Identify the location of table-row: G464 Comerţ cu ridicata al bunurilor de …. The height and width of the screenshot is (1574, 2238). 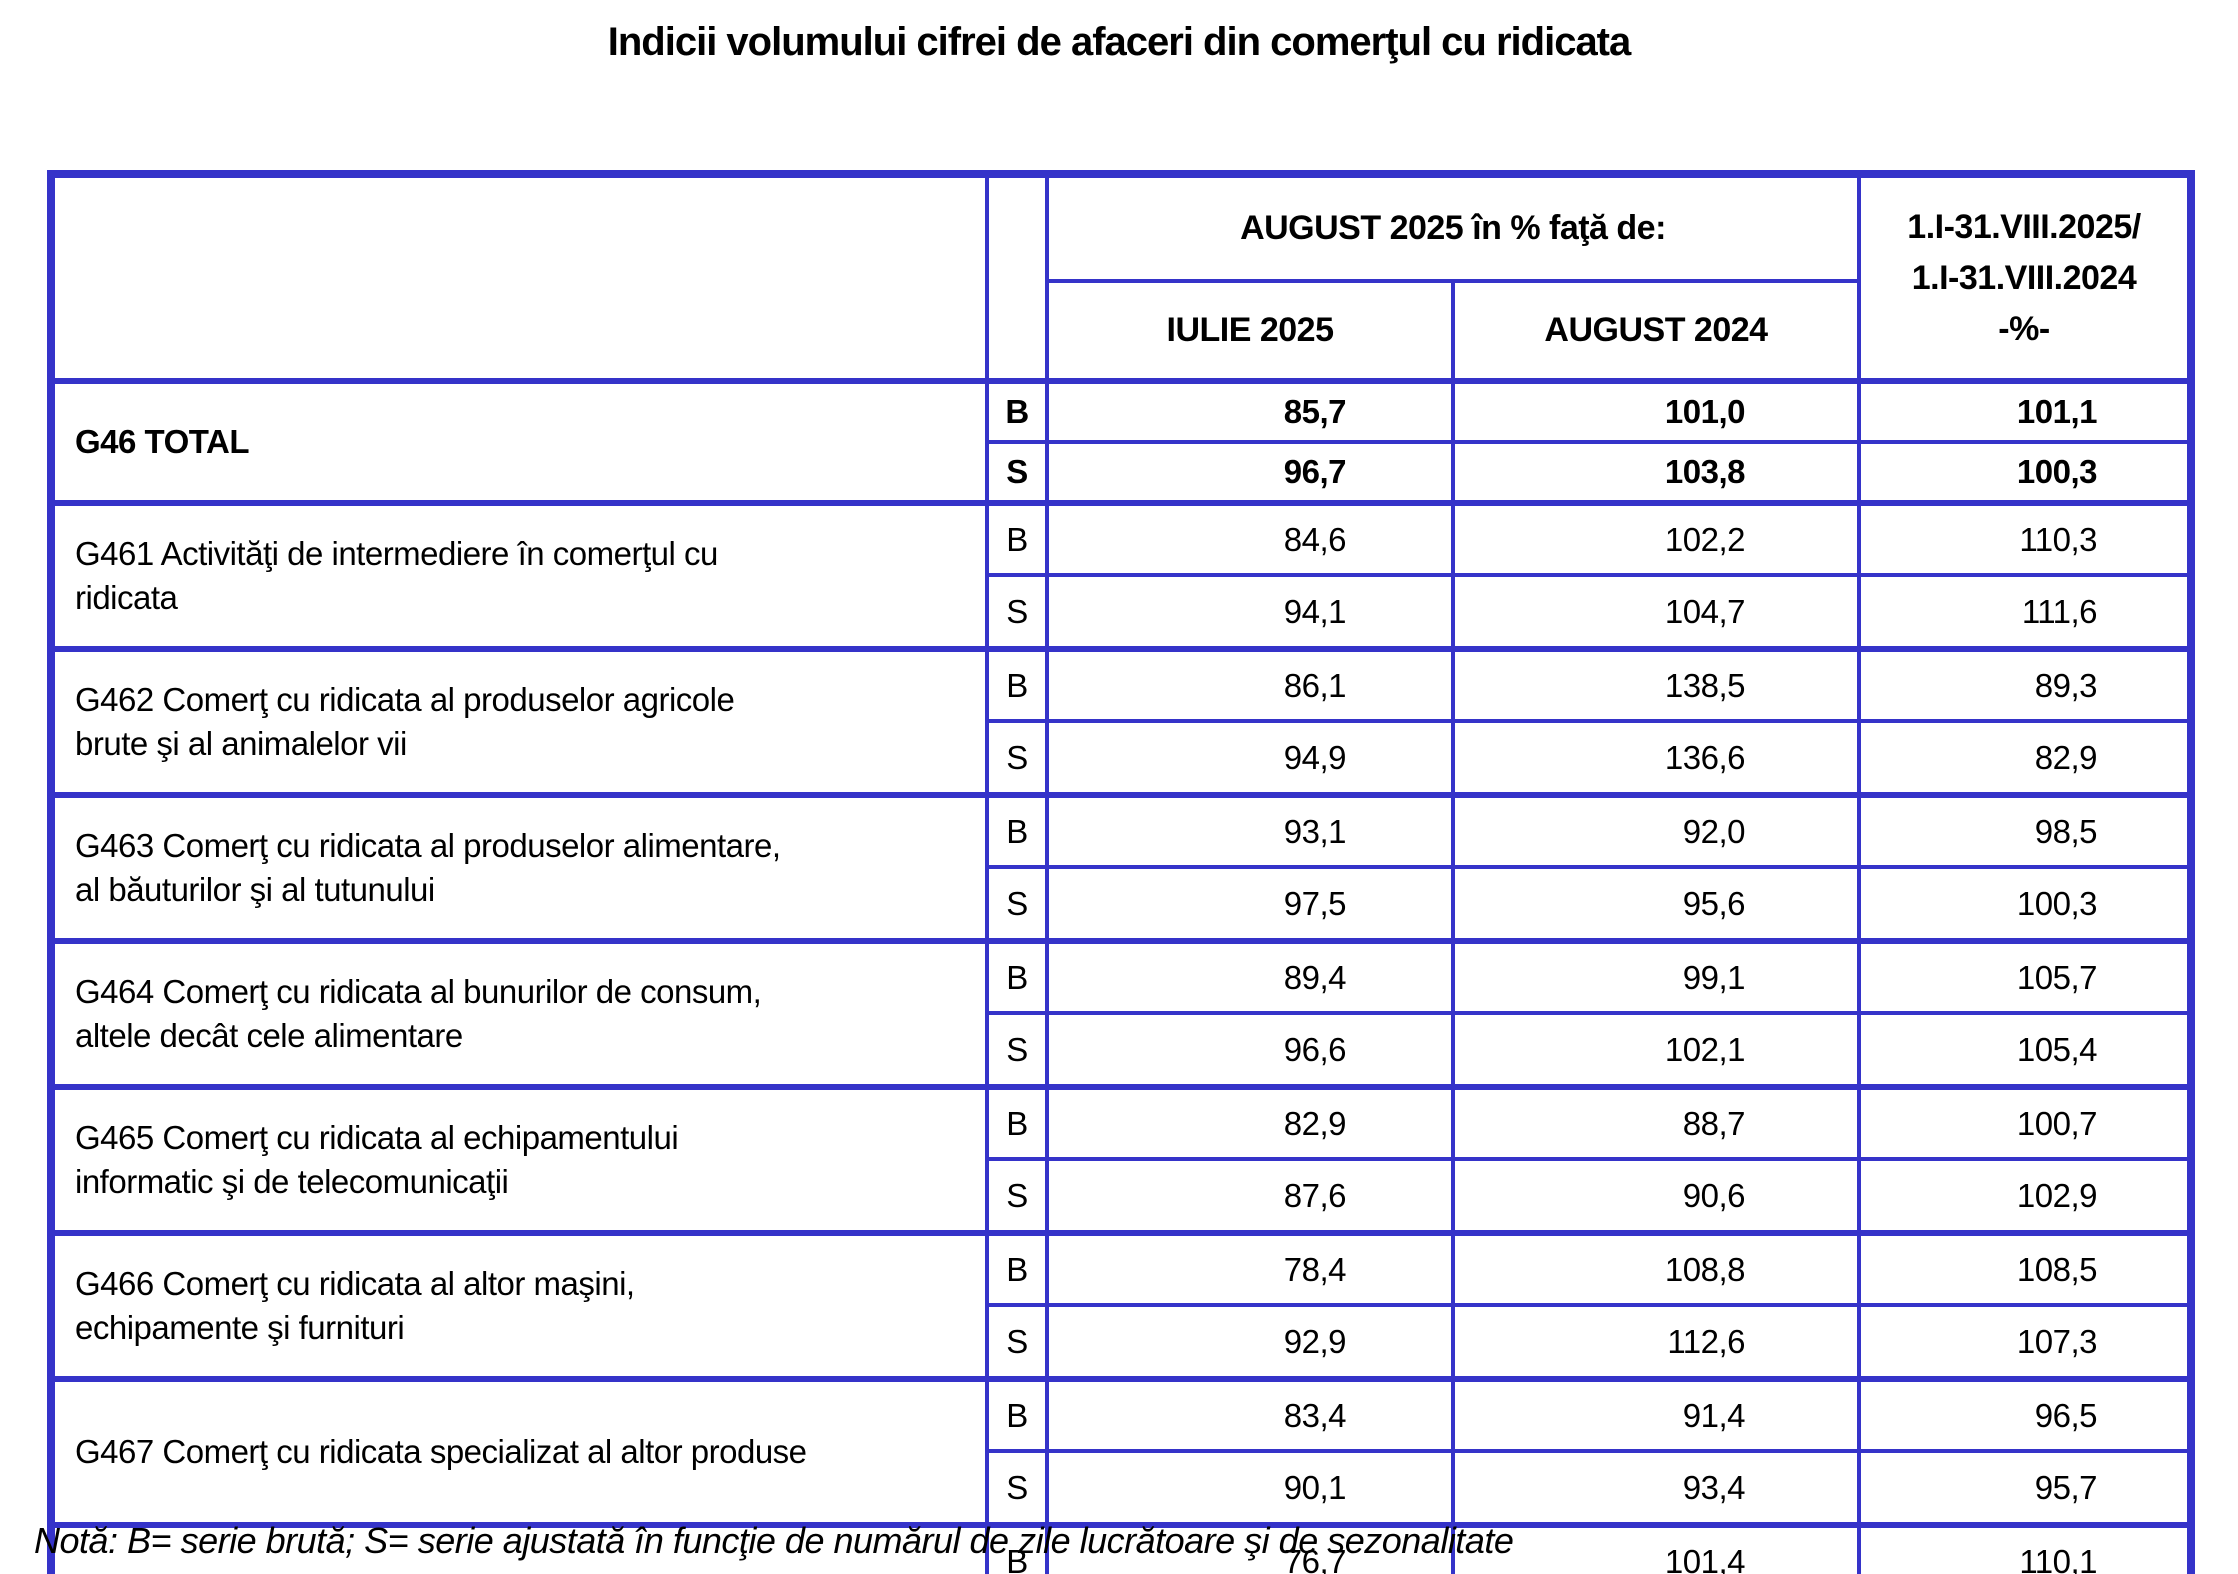
(1121, 1013).